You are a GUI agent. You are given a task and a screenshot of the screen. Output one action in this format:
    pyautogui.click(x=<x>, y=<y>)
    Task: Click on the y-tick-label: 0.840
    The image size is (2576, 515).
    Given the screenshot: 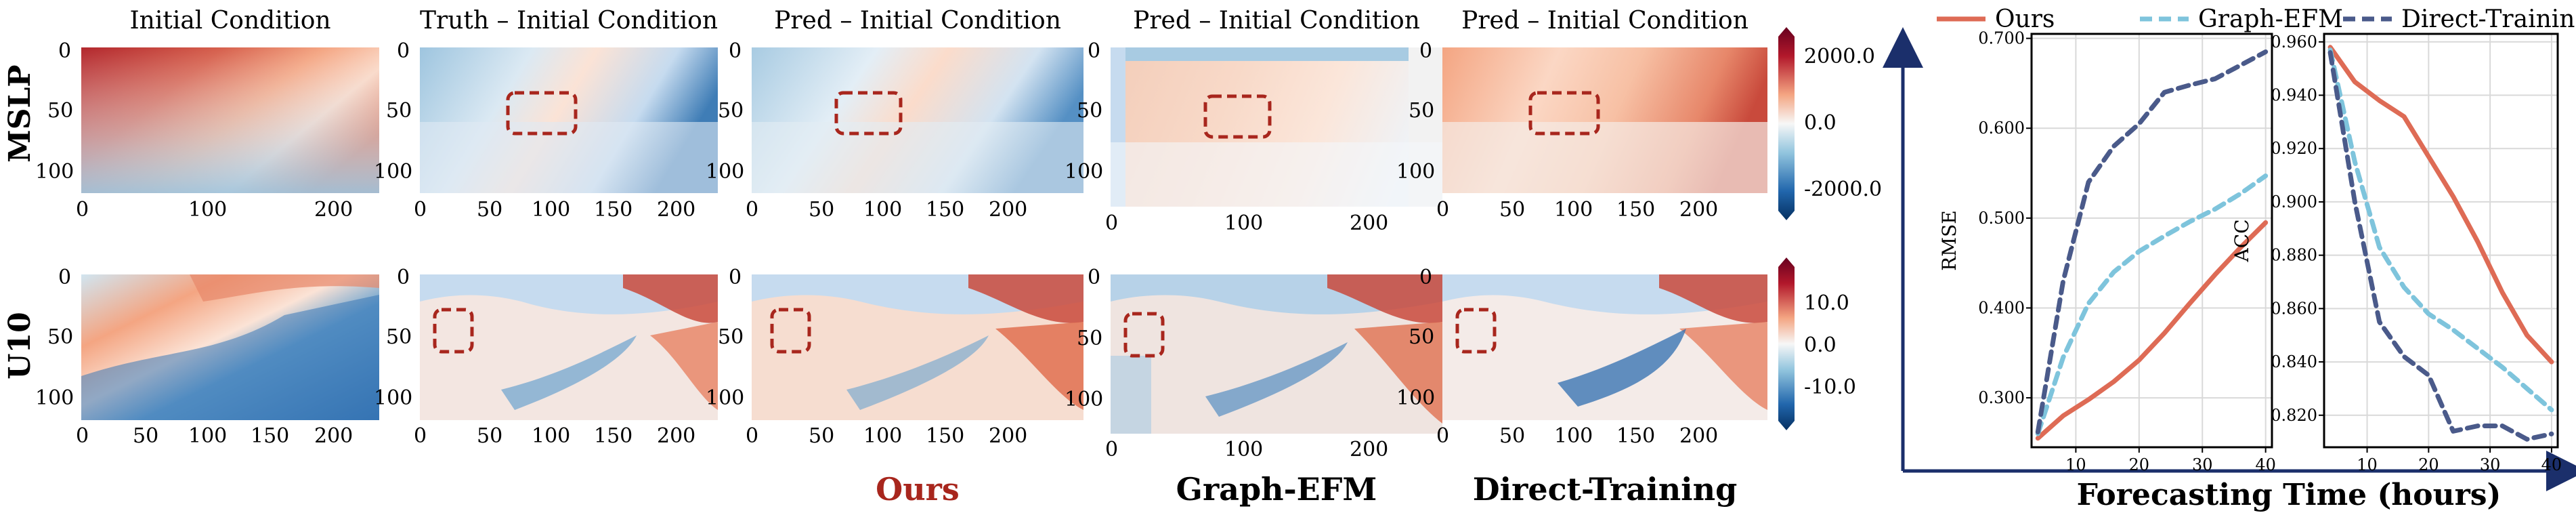 What is the action you would take?
    pyautogui.click(x=2294, y=361)
    